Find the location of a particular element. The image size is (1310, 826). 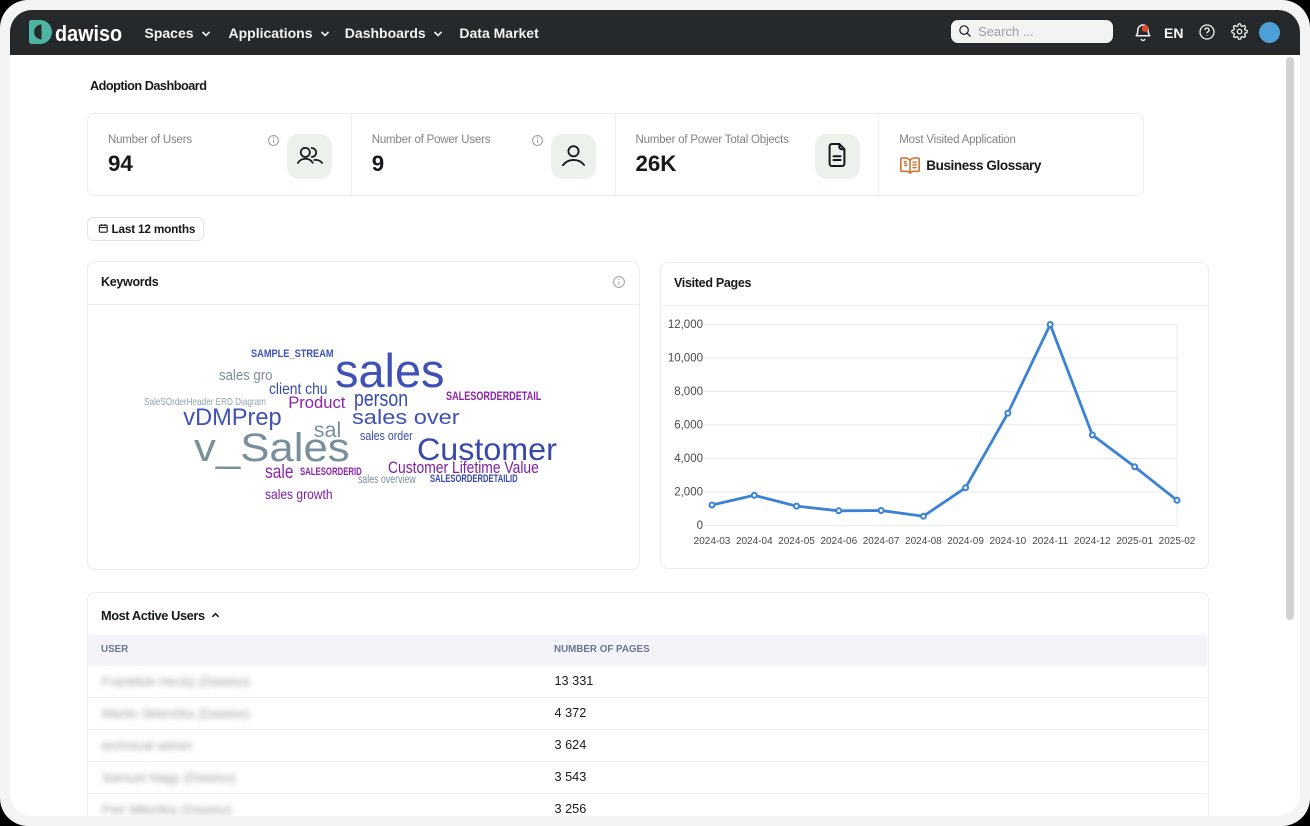

svg-text: 12,000 is located at coordinates (685, 325).